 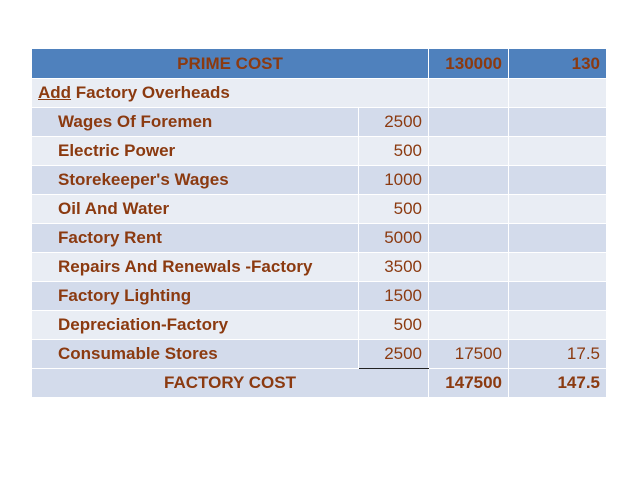 I want to click on table-row: Factory Lighting 1500, so click(x=319, y=296).